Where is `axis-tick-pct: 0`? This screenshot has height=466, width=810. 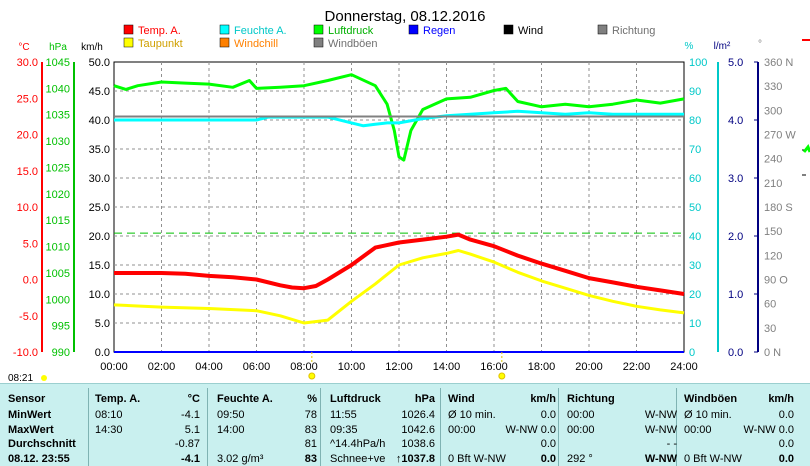 axis-tick-pct: 0 is located at coordinates (692, 353).